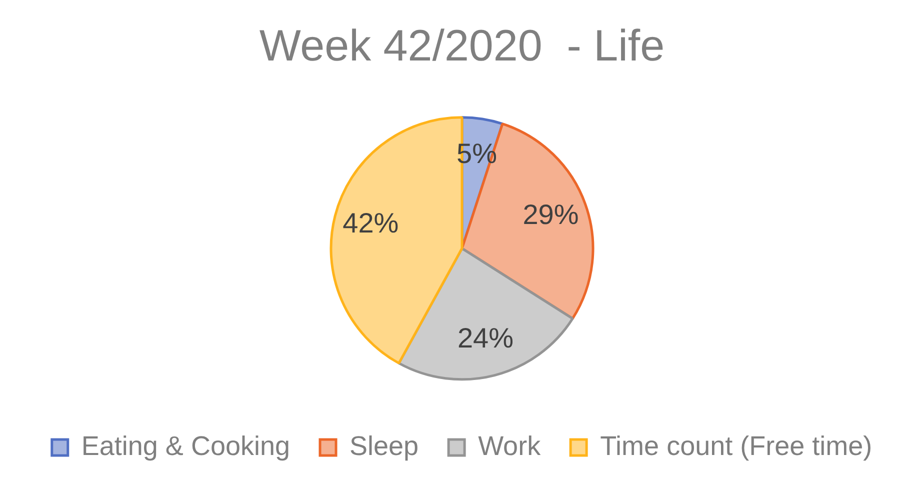 Image resolution: width=918 pixels, height=480 pixels. I want to click on legend-label: Eating & Cooking, so click(185, 445).